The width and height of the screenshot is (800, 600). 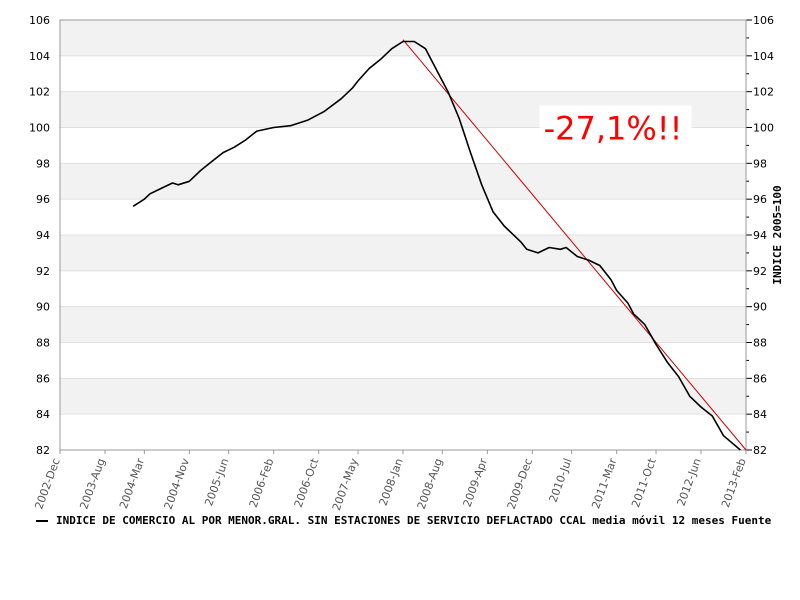 I want to click on y-tick-label-right: 94, so click(x=760, y=235).